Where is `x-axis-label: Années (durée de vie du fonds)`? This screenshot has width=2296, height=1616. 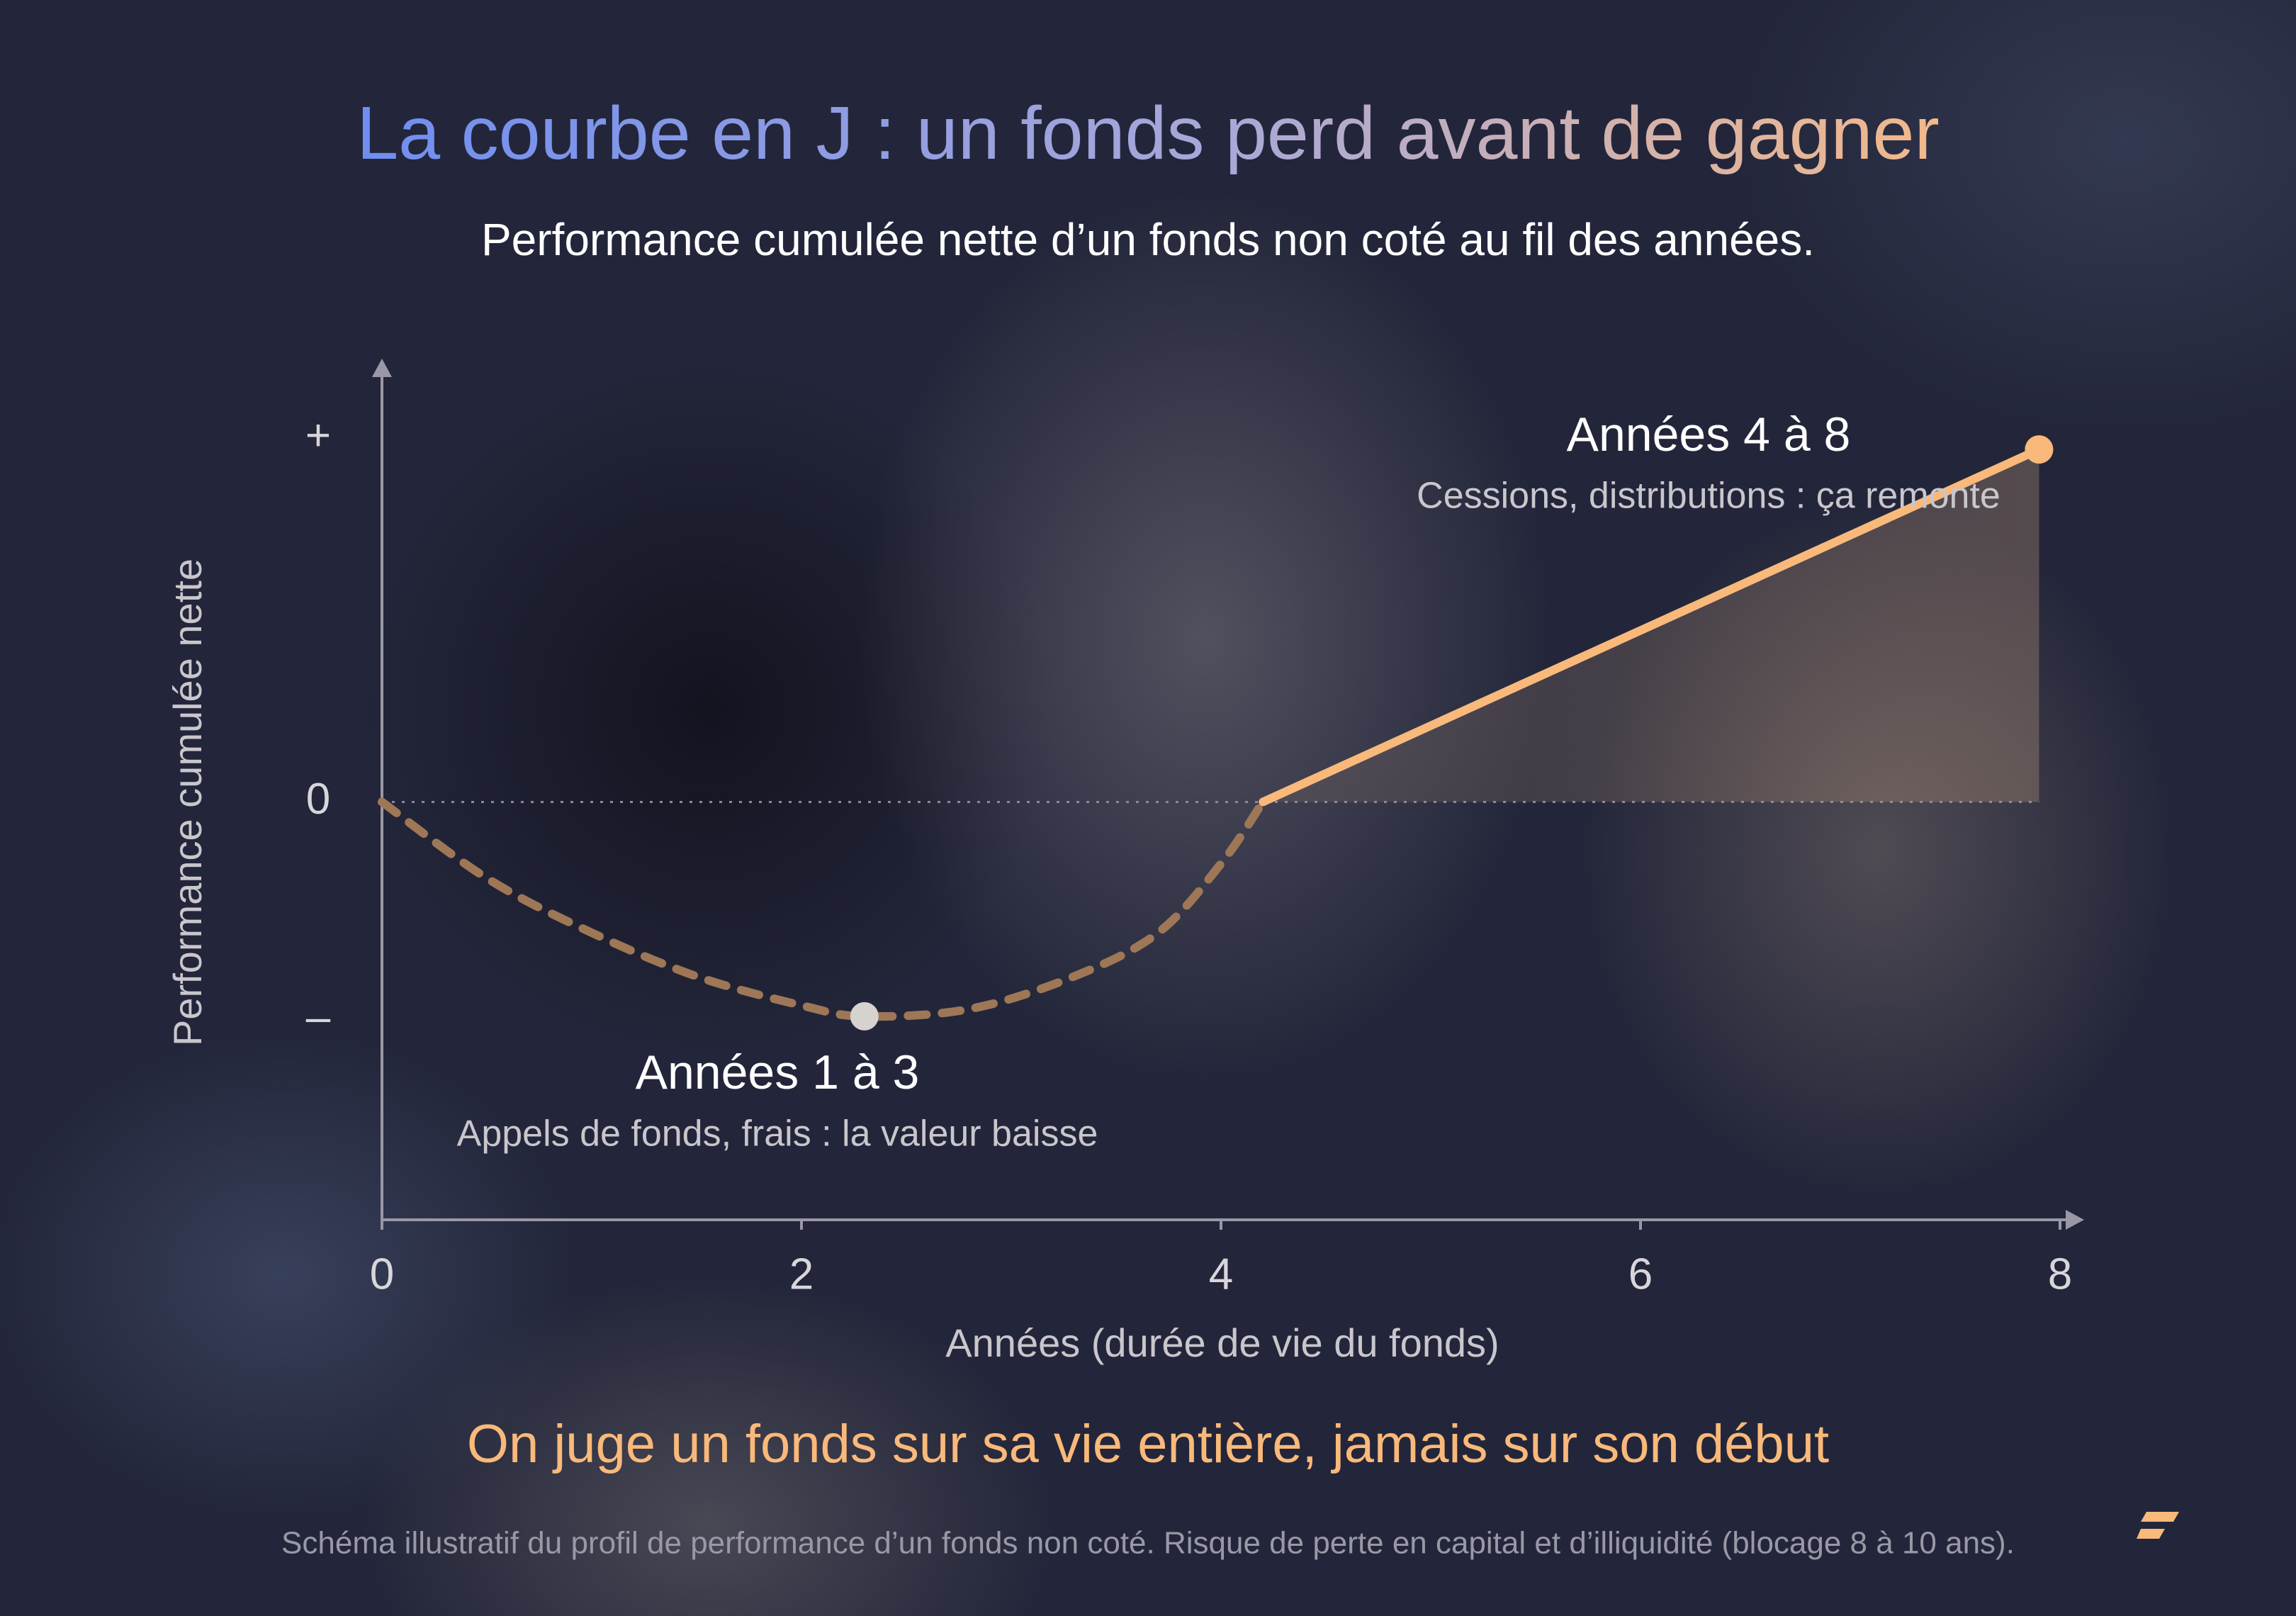
x-axis-label: Années (durée de vie du fonds) is located at coordinates (1222, 1342).